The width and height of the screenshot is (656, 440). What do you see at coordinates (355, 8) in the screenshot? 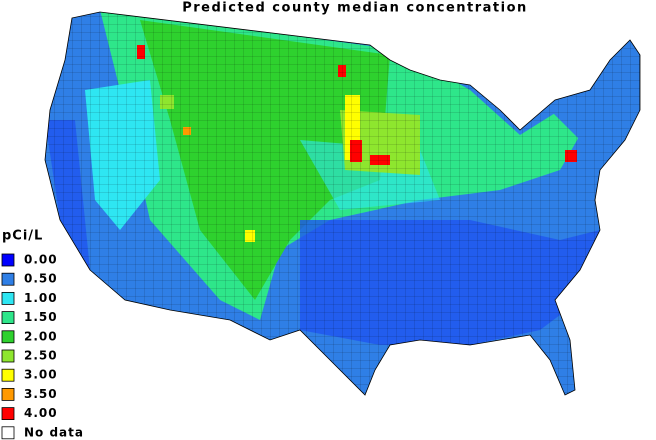
I see `map-title: Predicted county median concentration` at bounding box center [355, 8].